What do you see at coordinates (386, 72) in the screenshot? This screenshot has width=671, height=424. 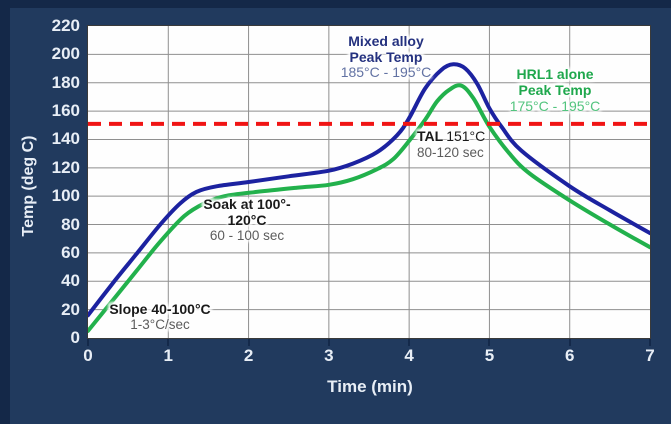 I see `mixed-alloy-annotation-range: 185°C - 195°C` at bounding box center [386, 72].